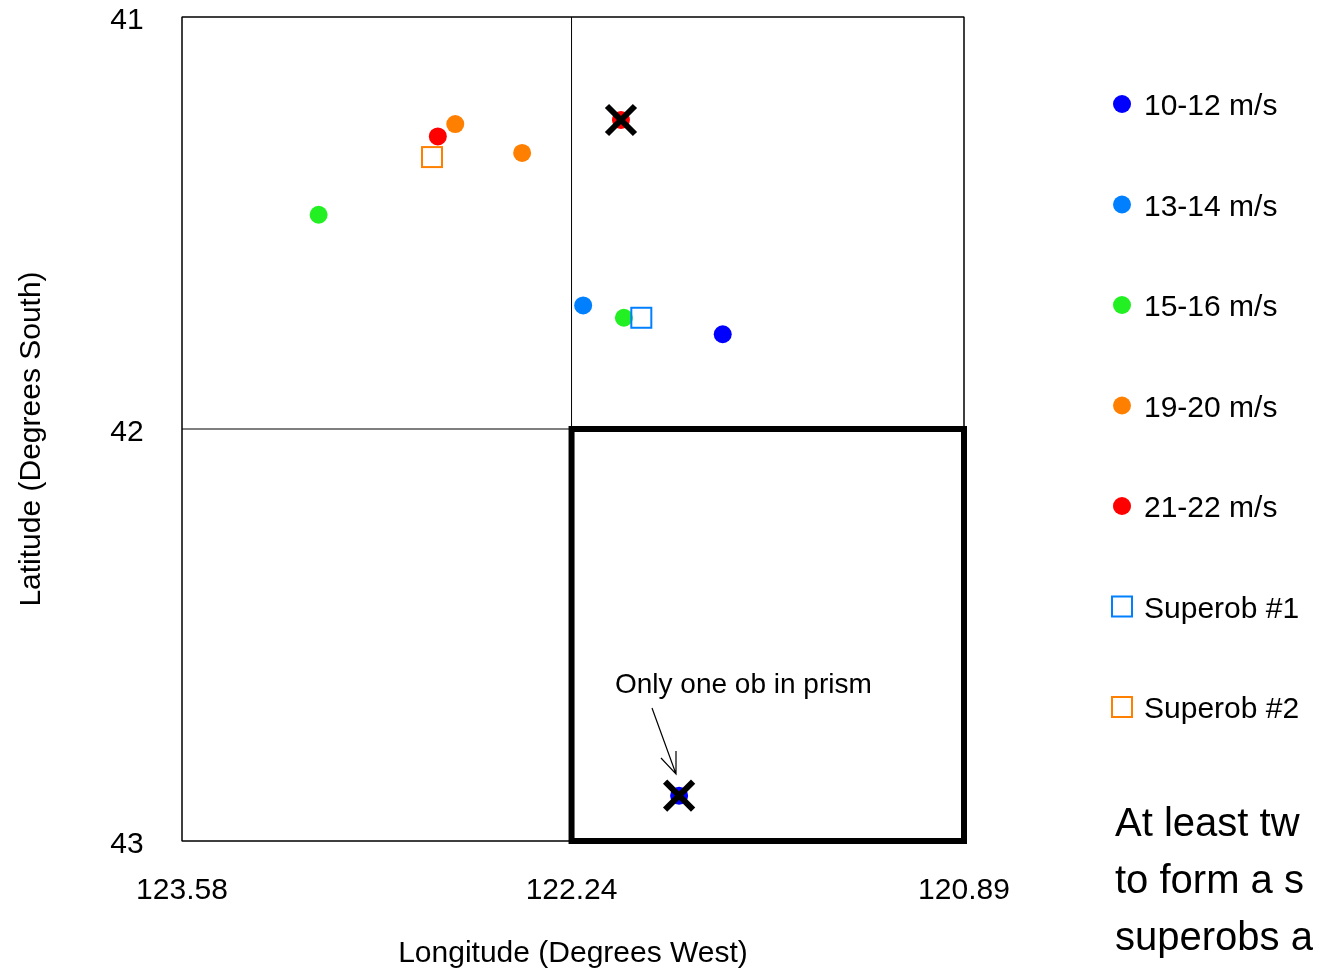 The height and width of the screenshot is (974, 1327). Describe the element at coordinates (964, 888) in the screenshot. I see `x-tick-label: 120.89` at that location.